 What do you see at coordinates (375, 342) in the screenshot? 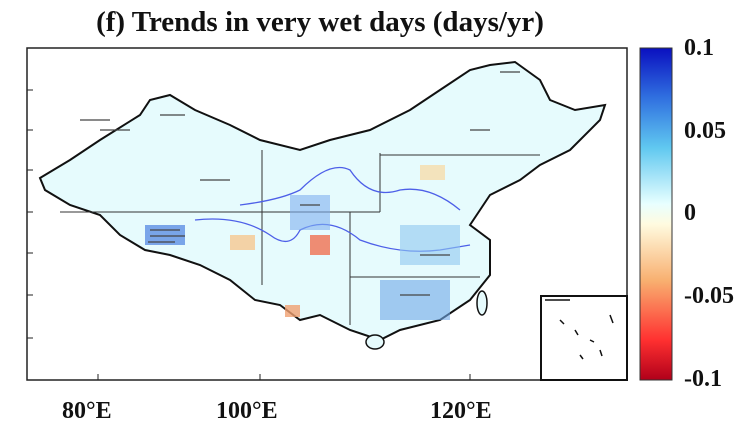
I see `hainan-island` at bounding box center [375, 342].